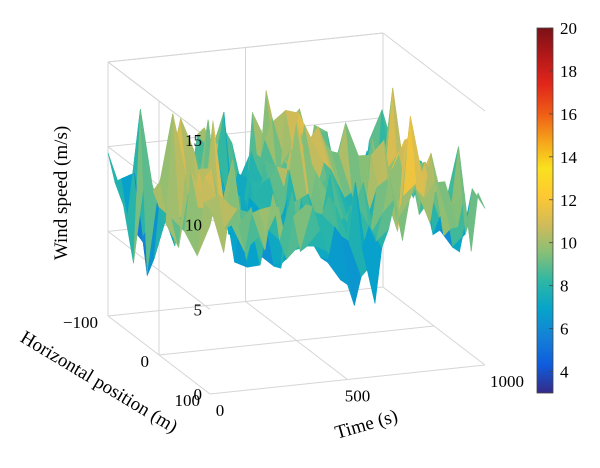 This screenshot has height=468, width=600. I want to click on x-tick-label: 500, so click(358, 396).